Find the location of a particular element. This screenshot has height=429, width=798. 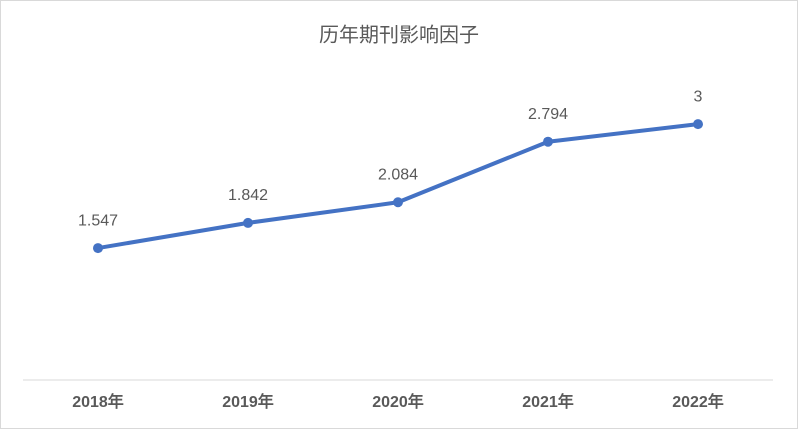

data-label: 1.547 is located at coordinates (98, 220).